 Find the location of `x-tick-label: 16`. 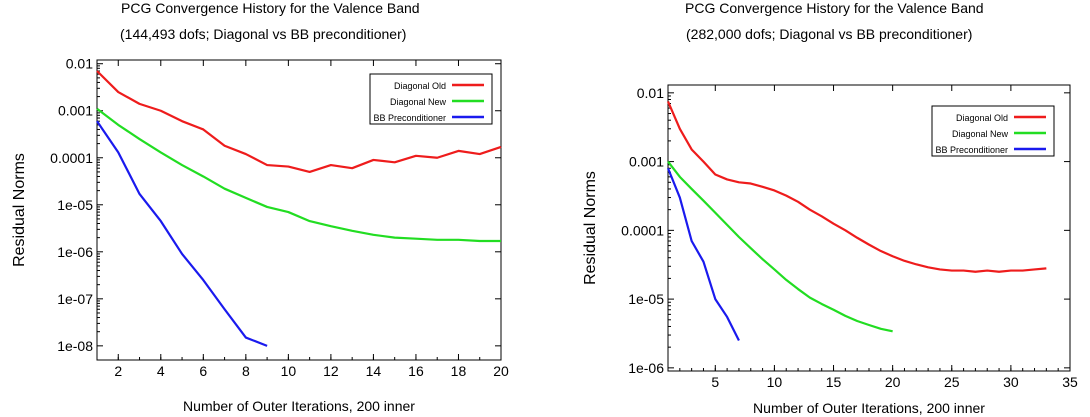

x-tick-label: 16 is located at coordinates (416, 371).